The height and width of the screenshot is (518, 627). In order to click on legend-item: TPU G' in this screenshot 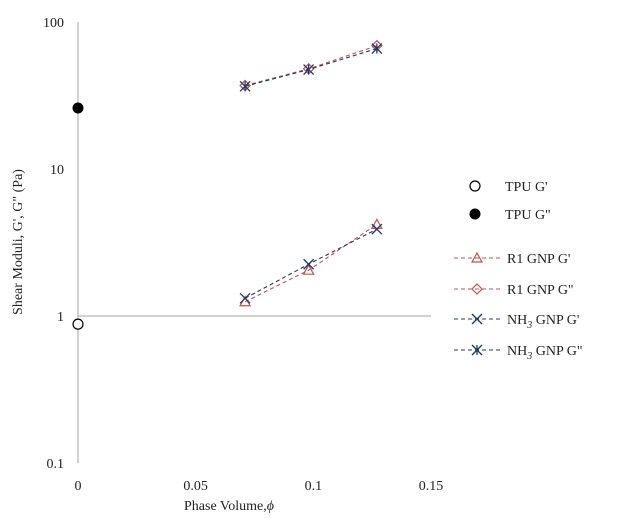, I will do `click(508, 187)`.